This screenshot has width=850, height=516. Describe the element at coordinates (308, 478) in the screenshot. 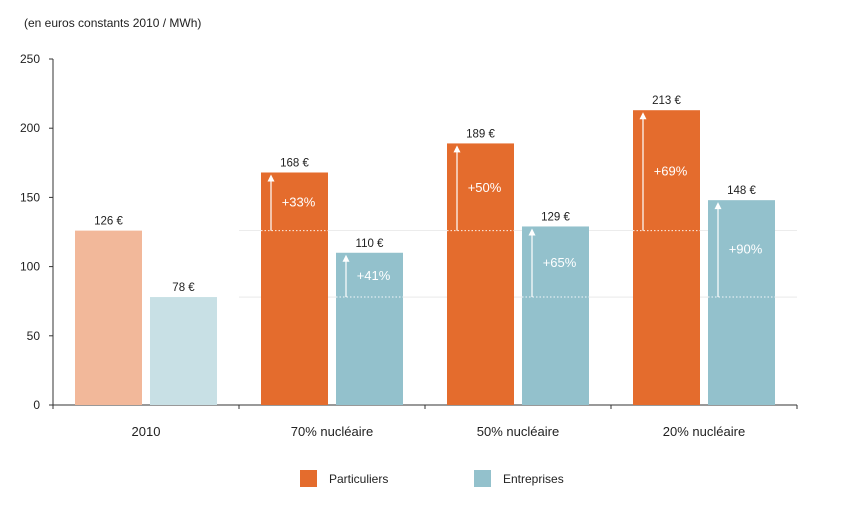

I see `legend-swatch-particuliers` at that location.